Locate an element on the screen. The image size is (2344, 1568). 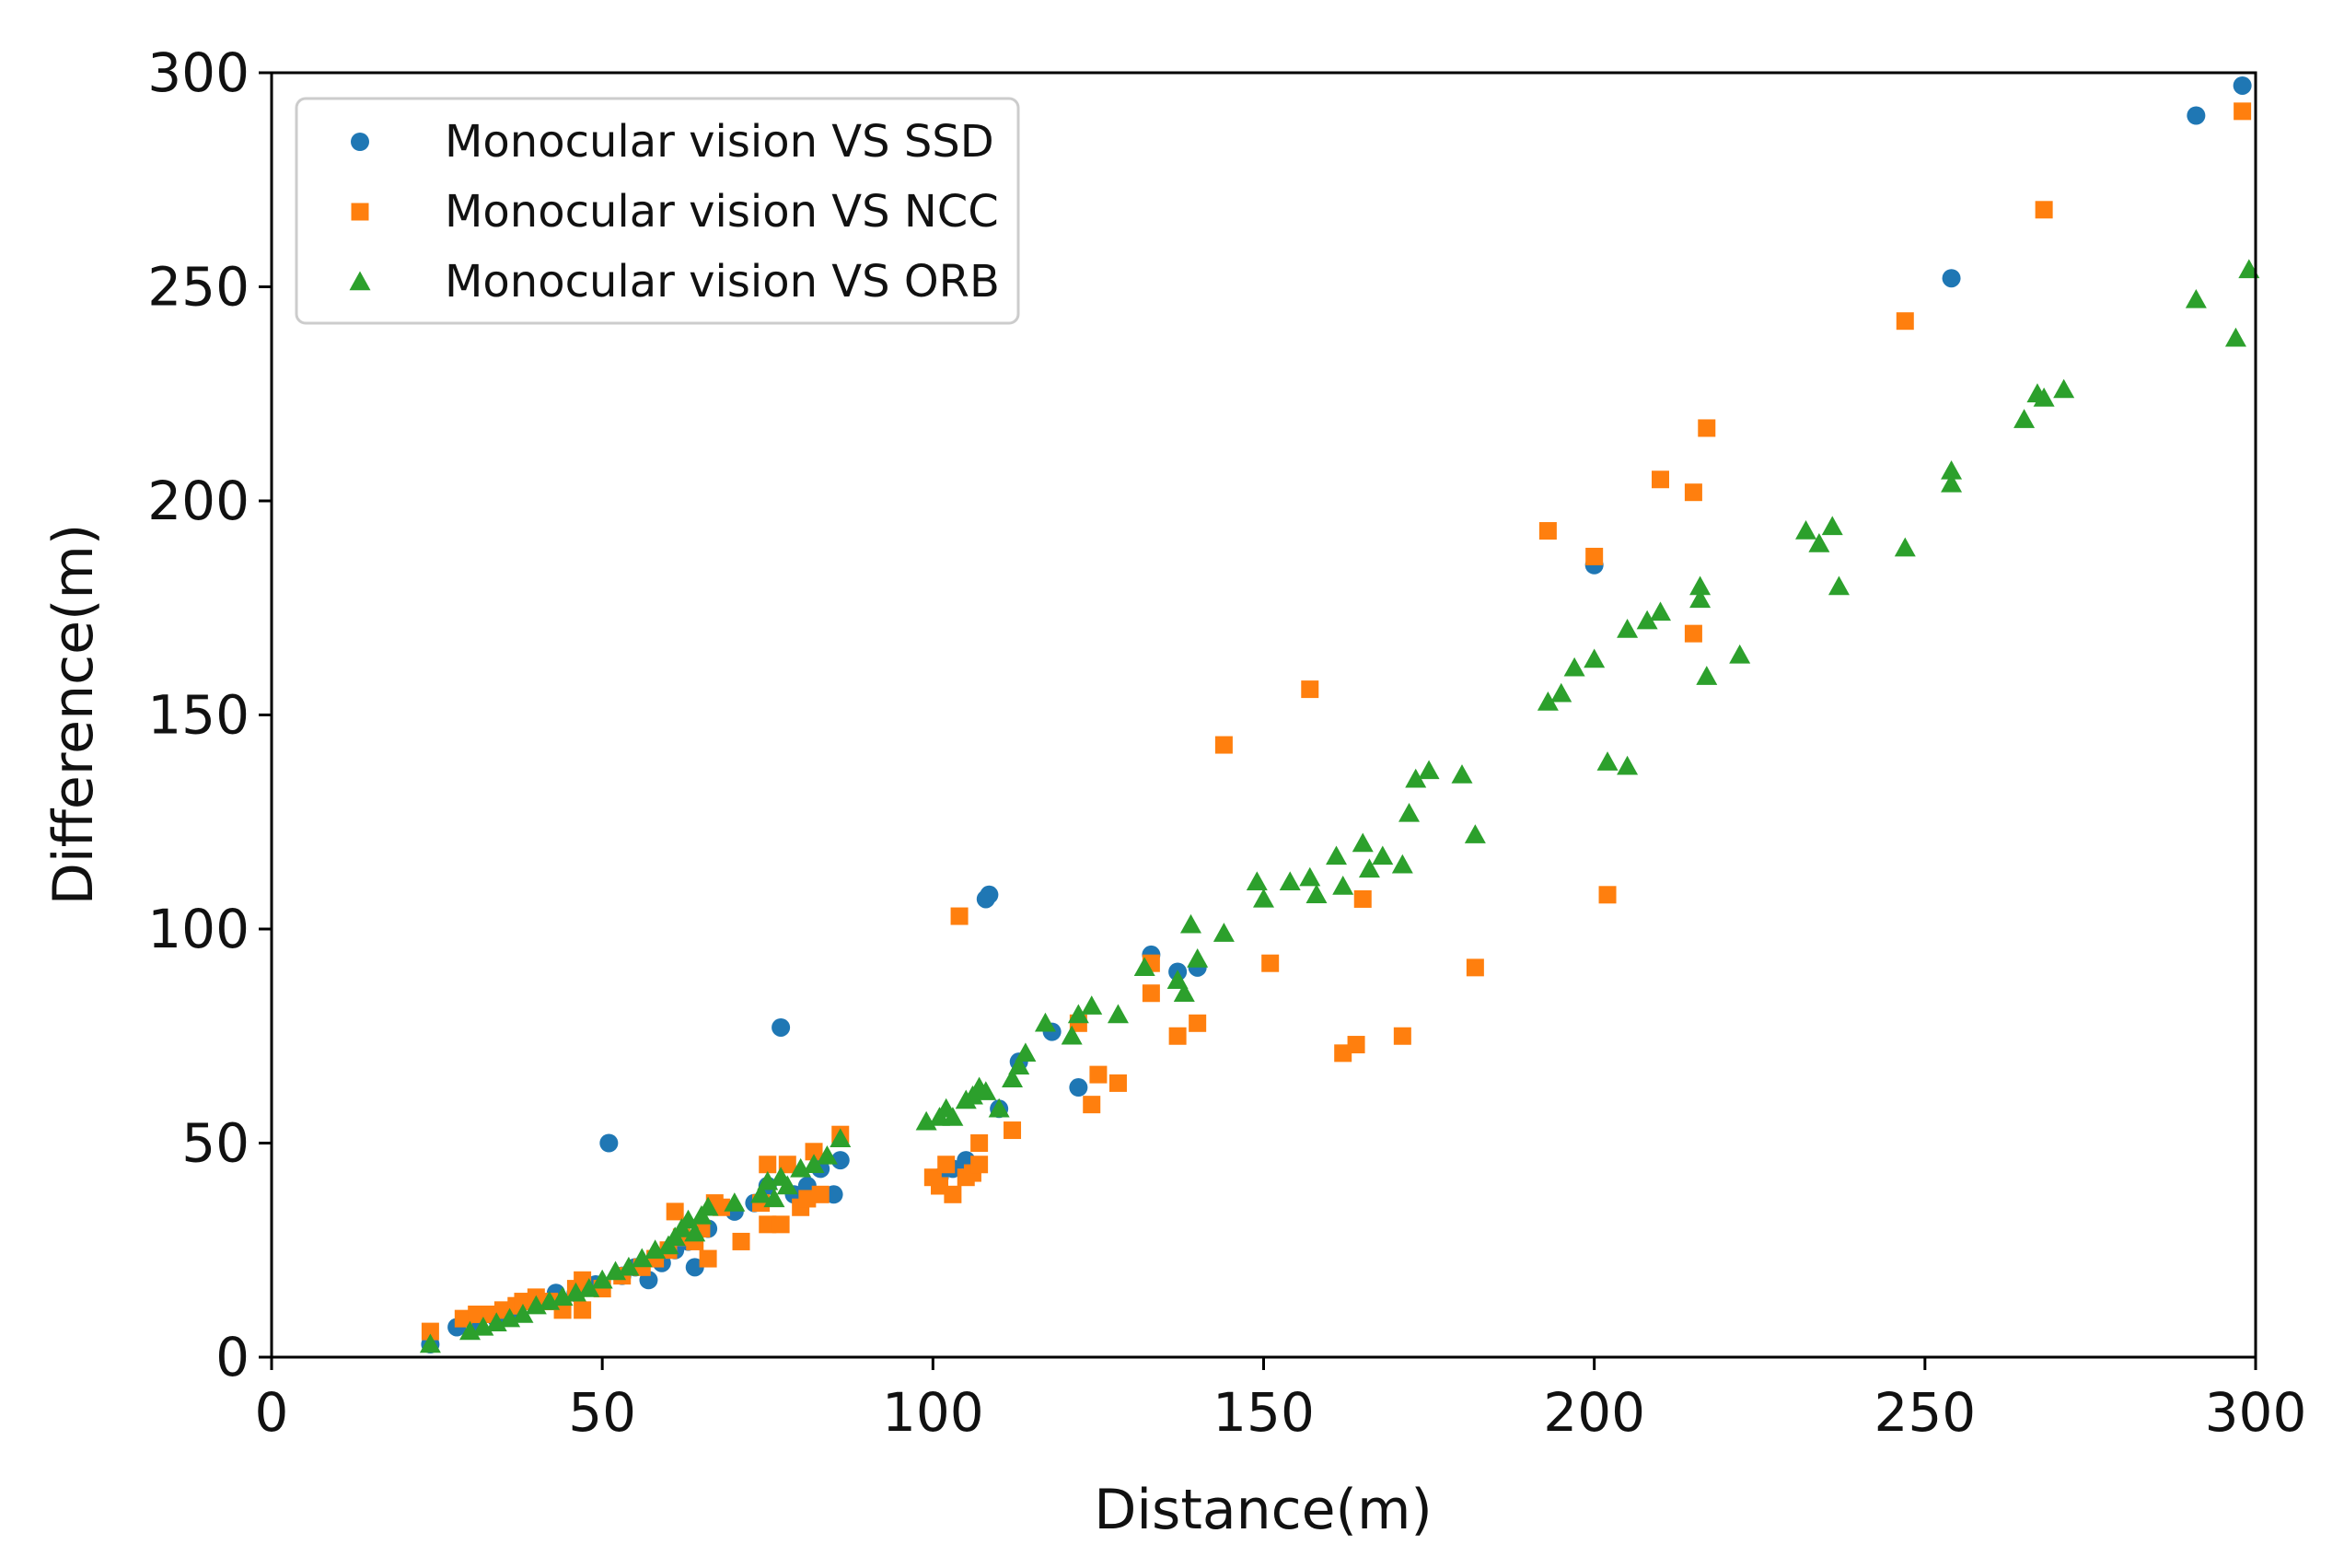
y-tick-label: 150 is located at coordinates (198, 715).